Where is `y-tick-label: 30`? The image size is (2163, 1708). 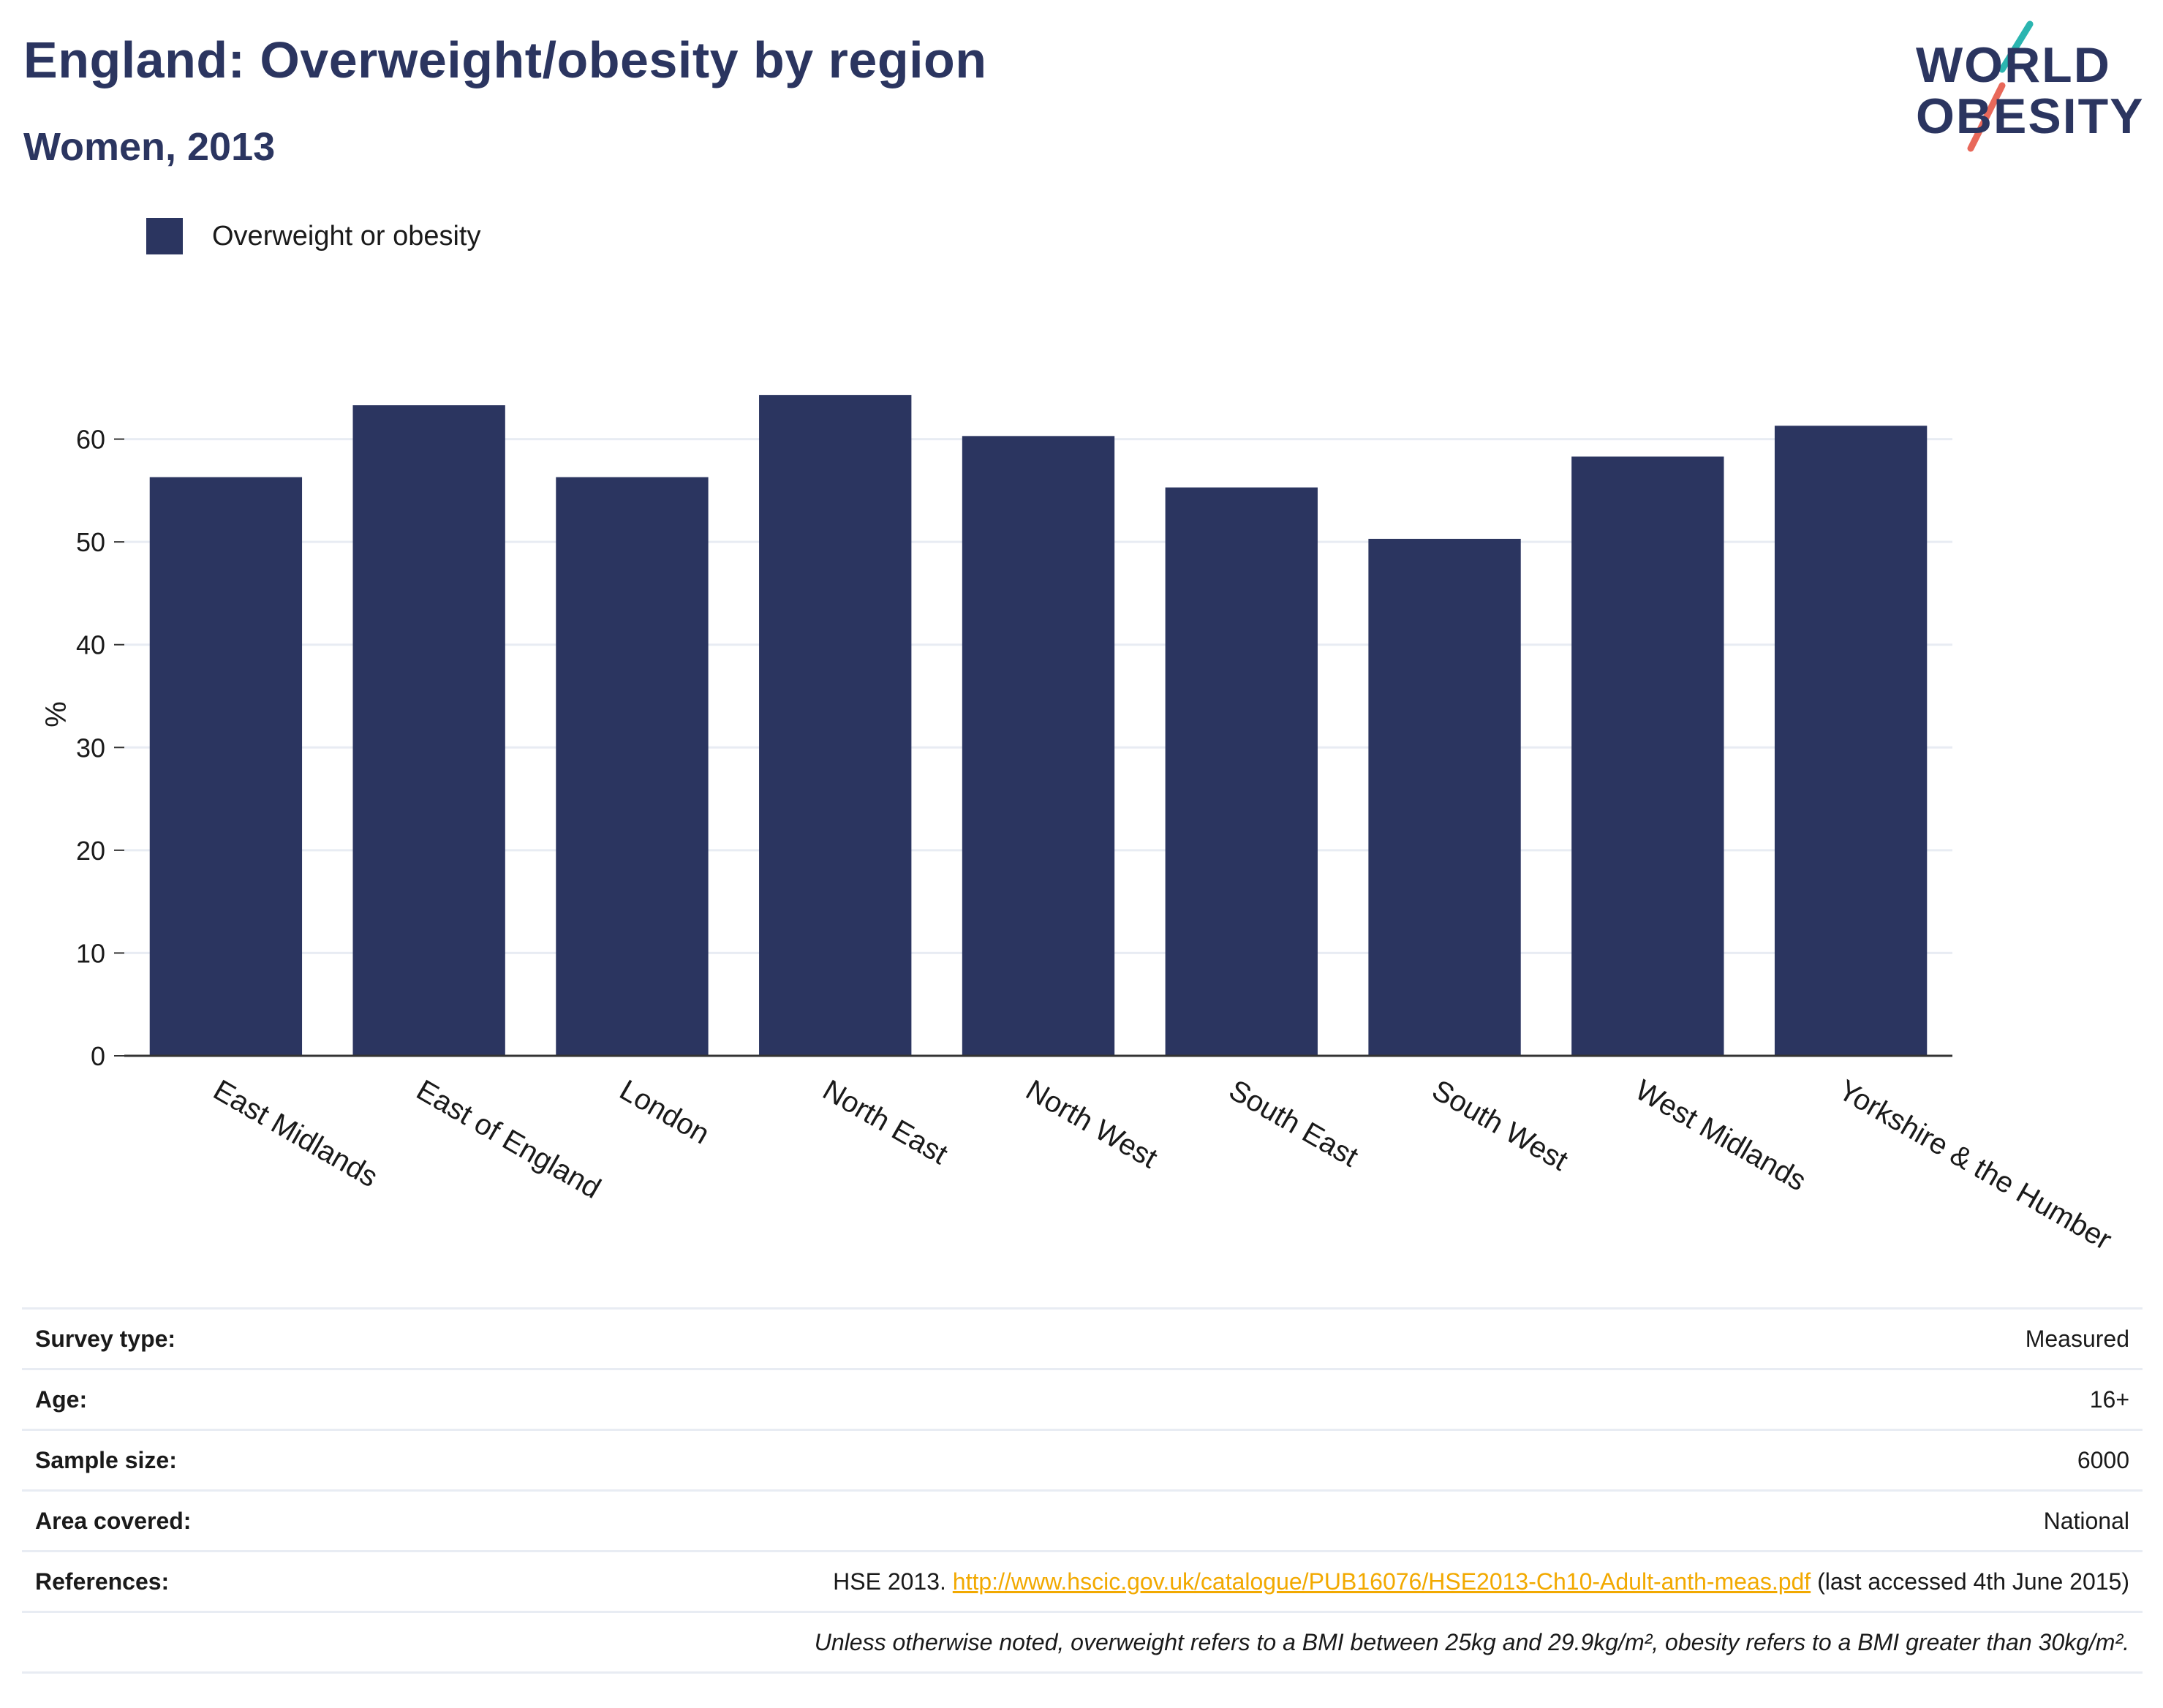 y-tick-label: 30 is located at coordinates (90, 748).